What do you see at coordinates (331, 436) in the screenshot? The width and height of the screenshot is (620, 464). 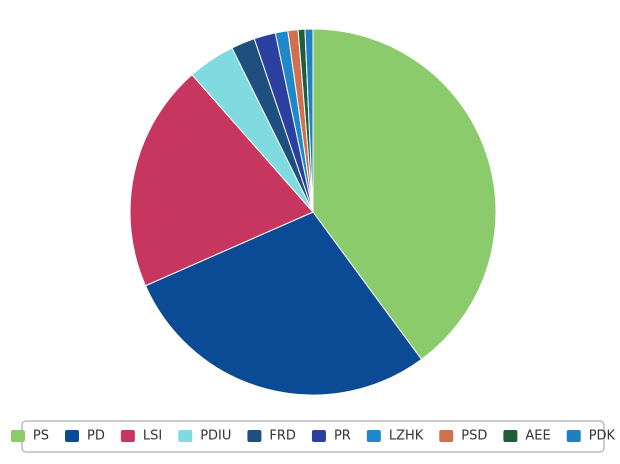 I see `legend-item: PR` at bounding box center [331, 436].